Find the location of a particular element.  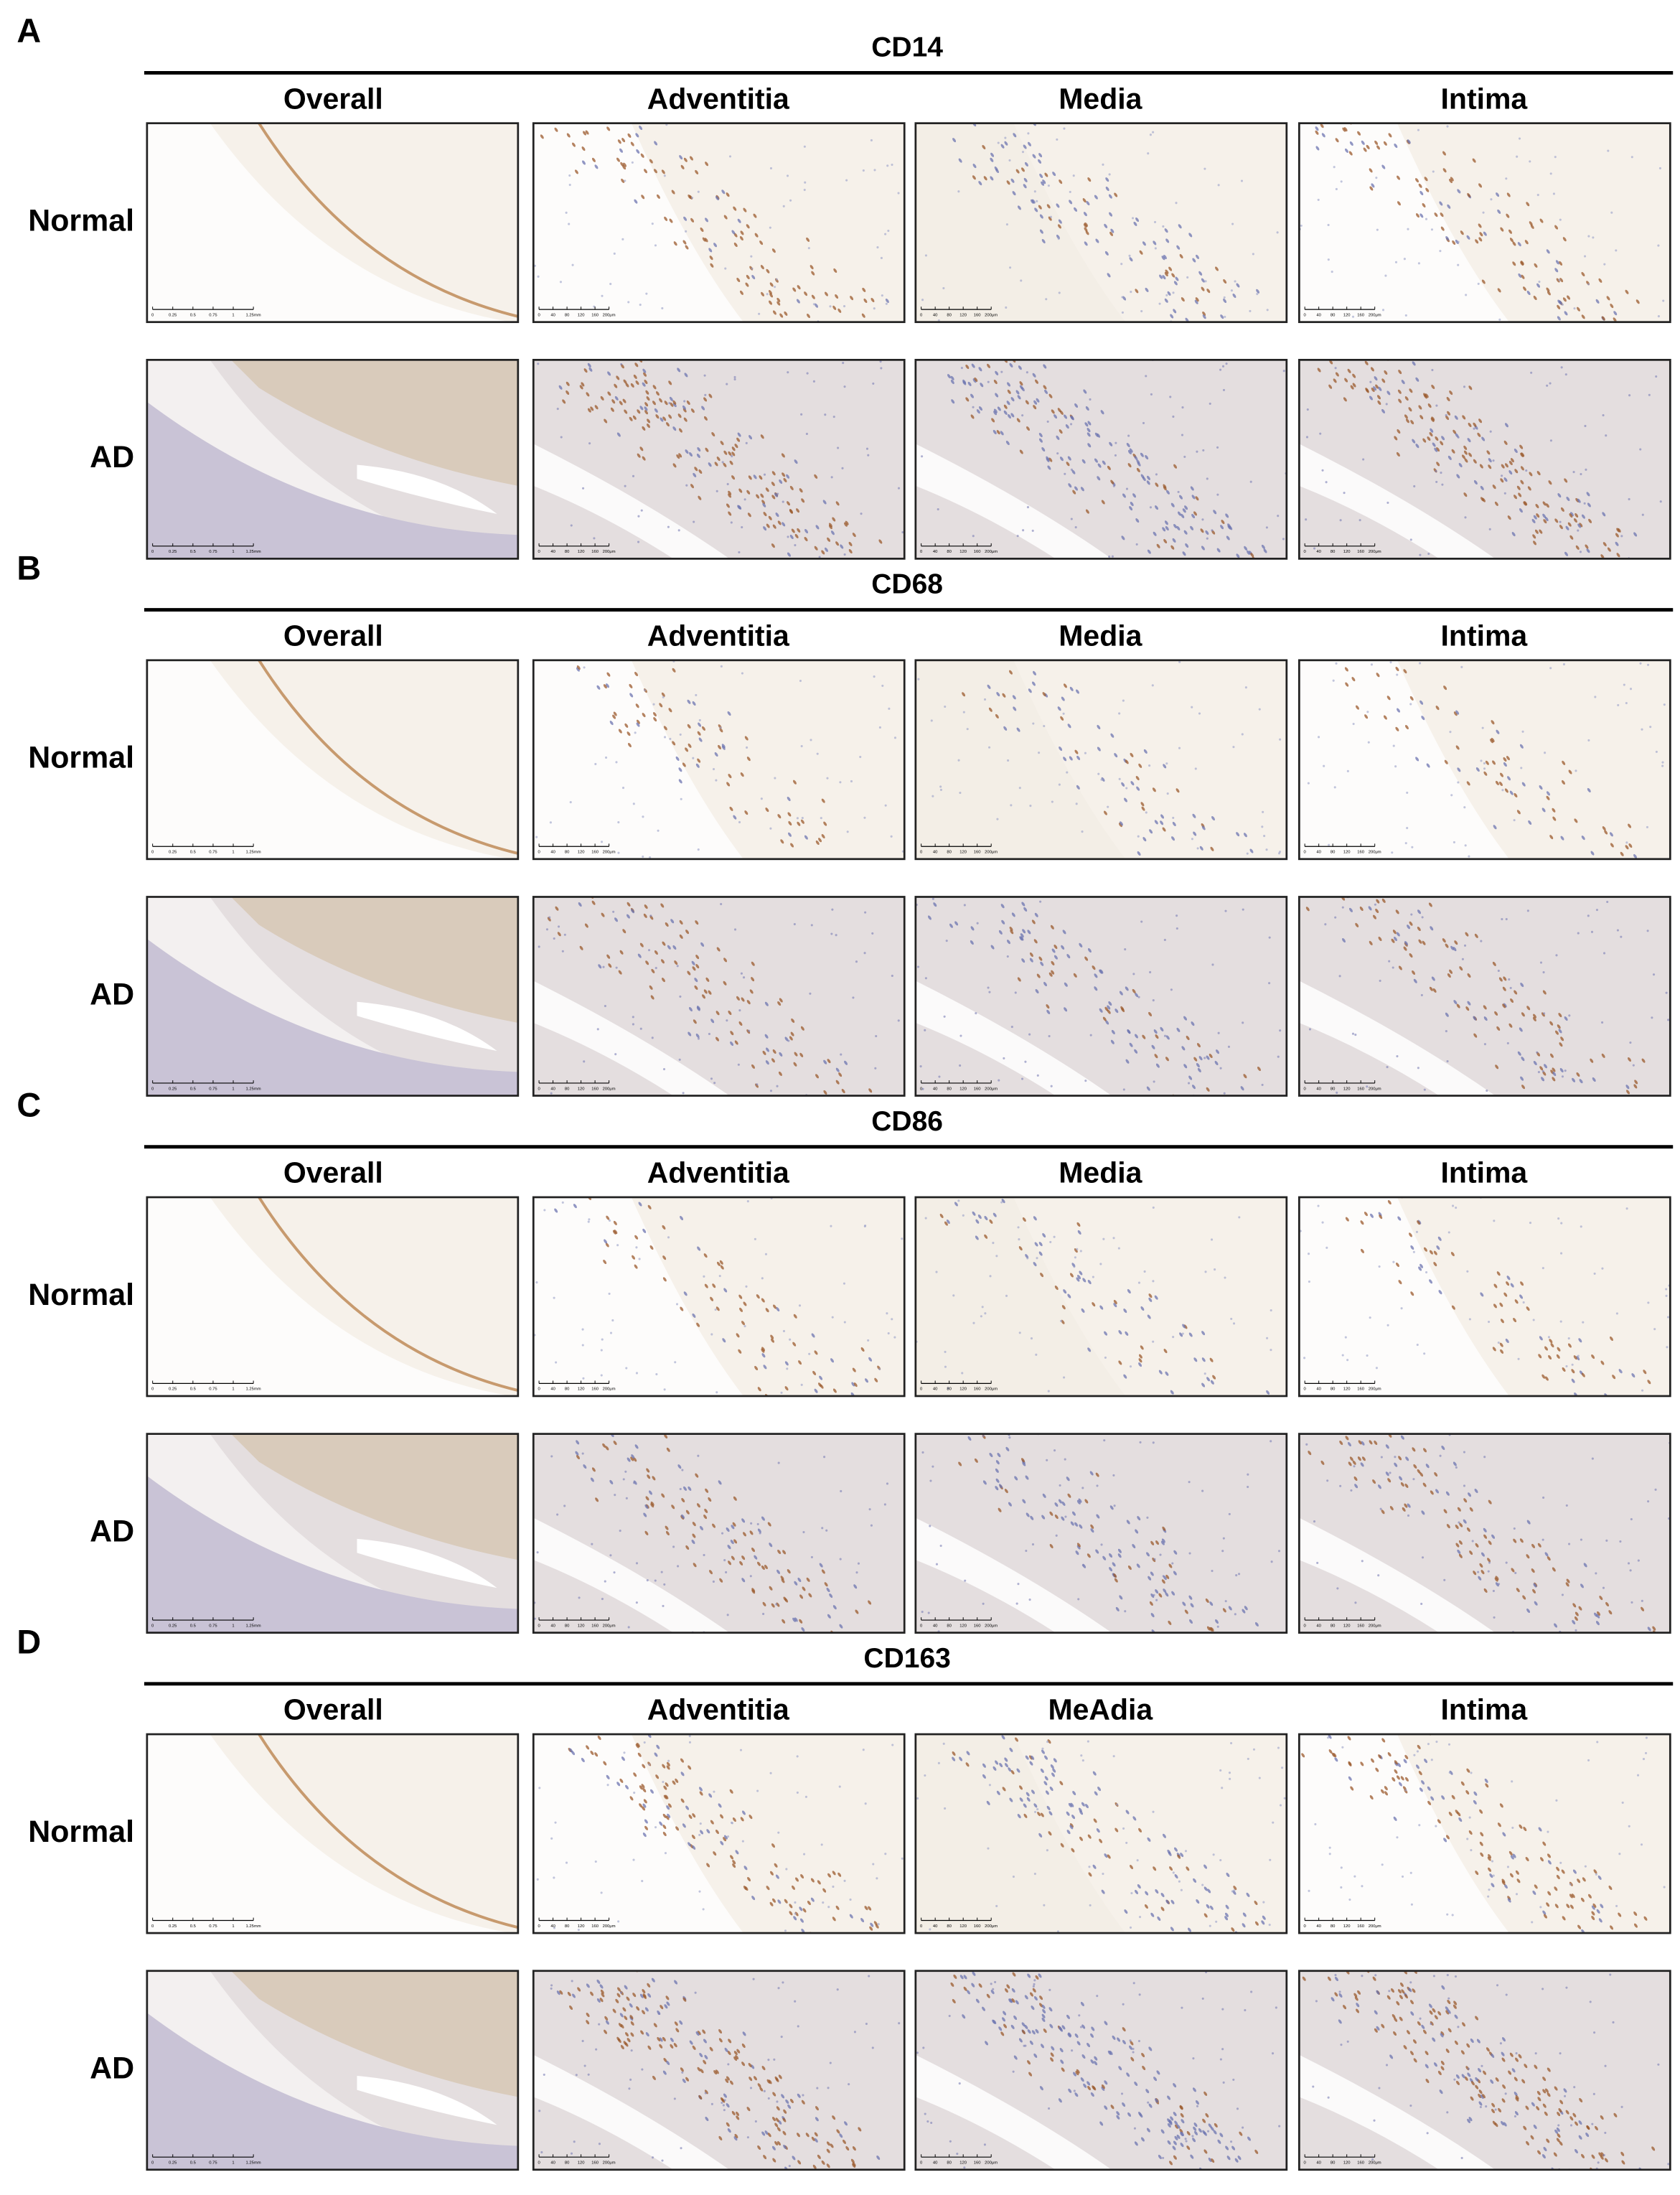

scale-label: 120 is located at coordinates (963, 552).